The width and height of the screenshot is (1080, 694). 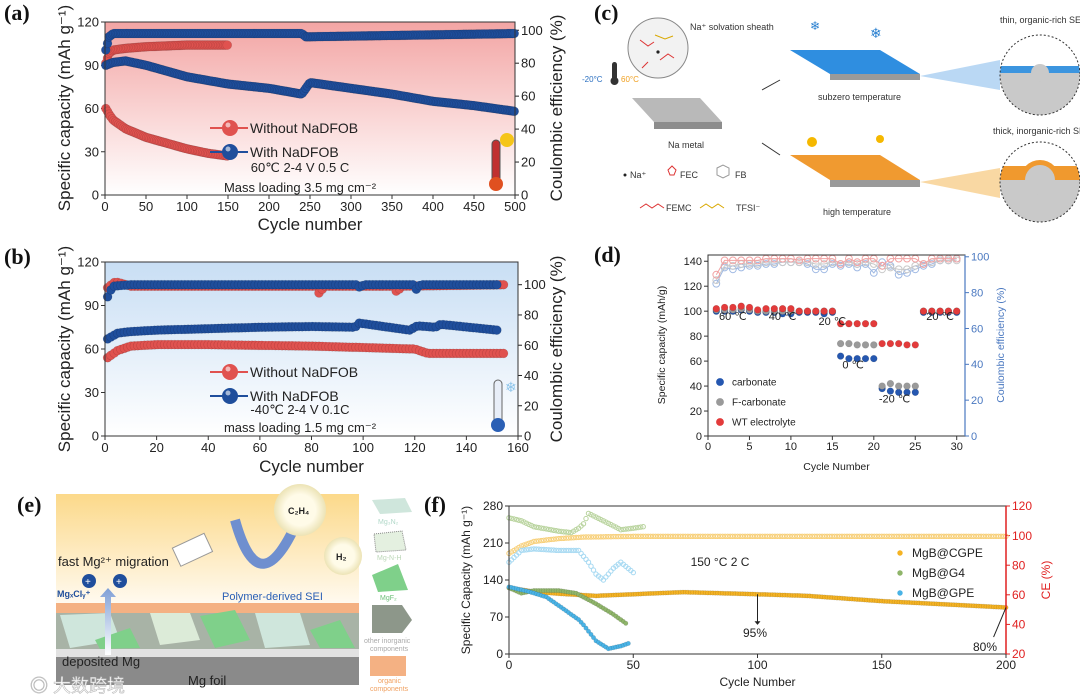 What do you see at coordinates (708, 447) in the screenshot?
I see `x-tick-label: 0` at bounding box center [708, 447].